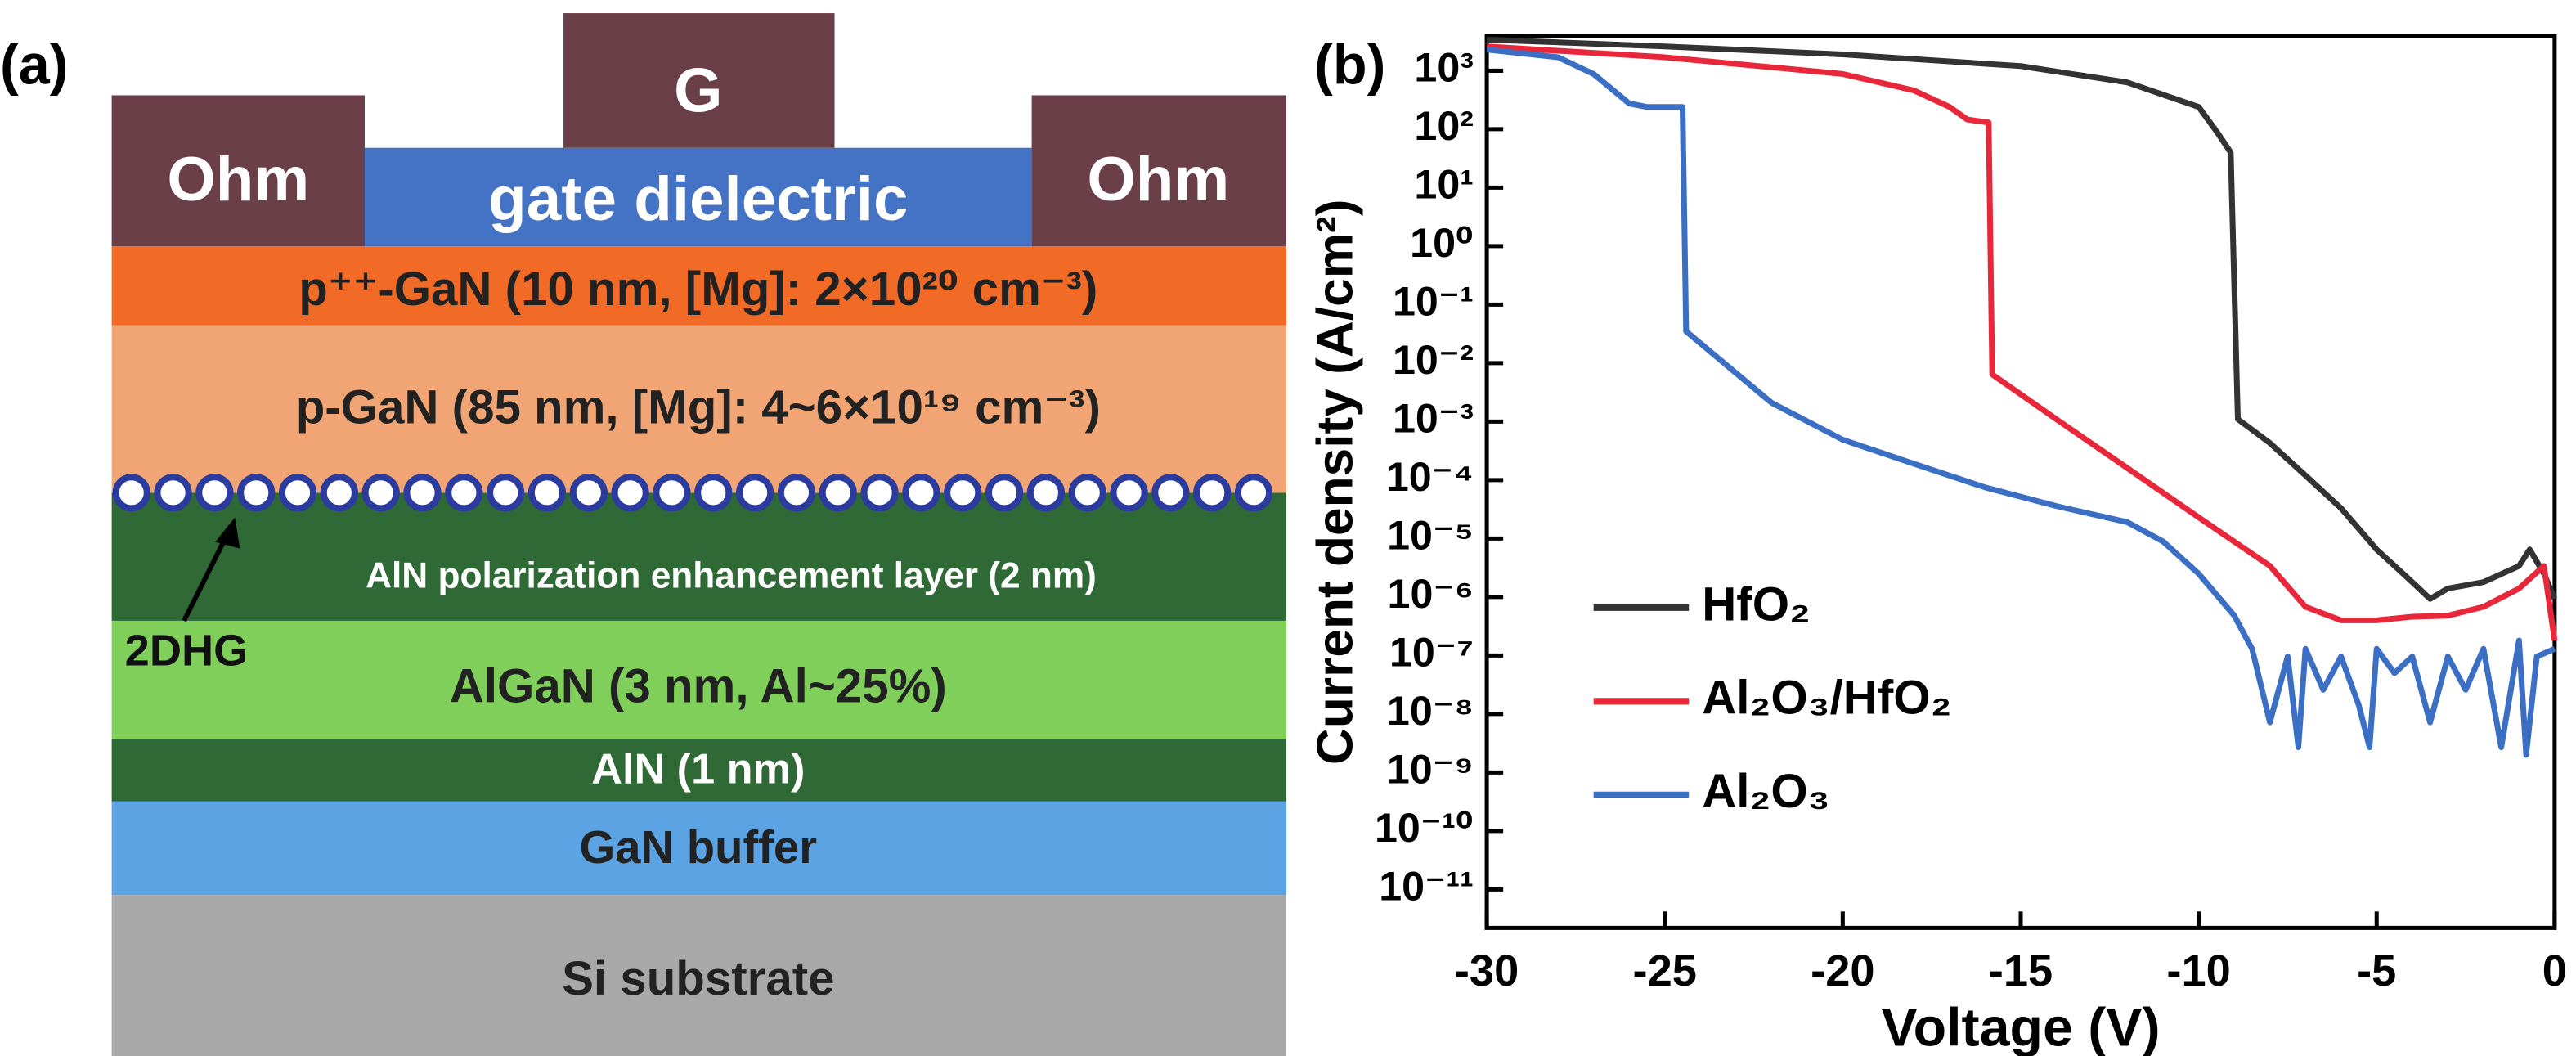 Image resolution: width=2576 pixels, height=1056 pixels. I want to click on x-tick-label: -15, so click(2021, 971).